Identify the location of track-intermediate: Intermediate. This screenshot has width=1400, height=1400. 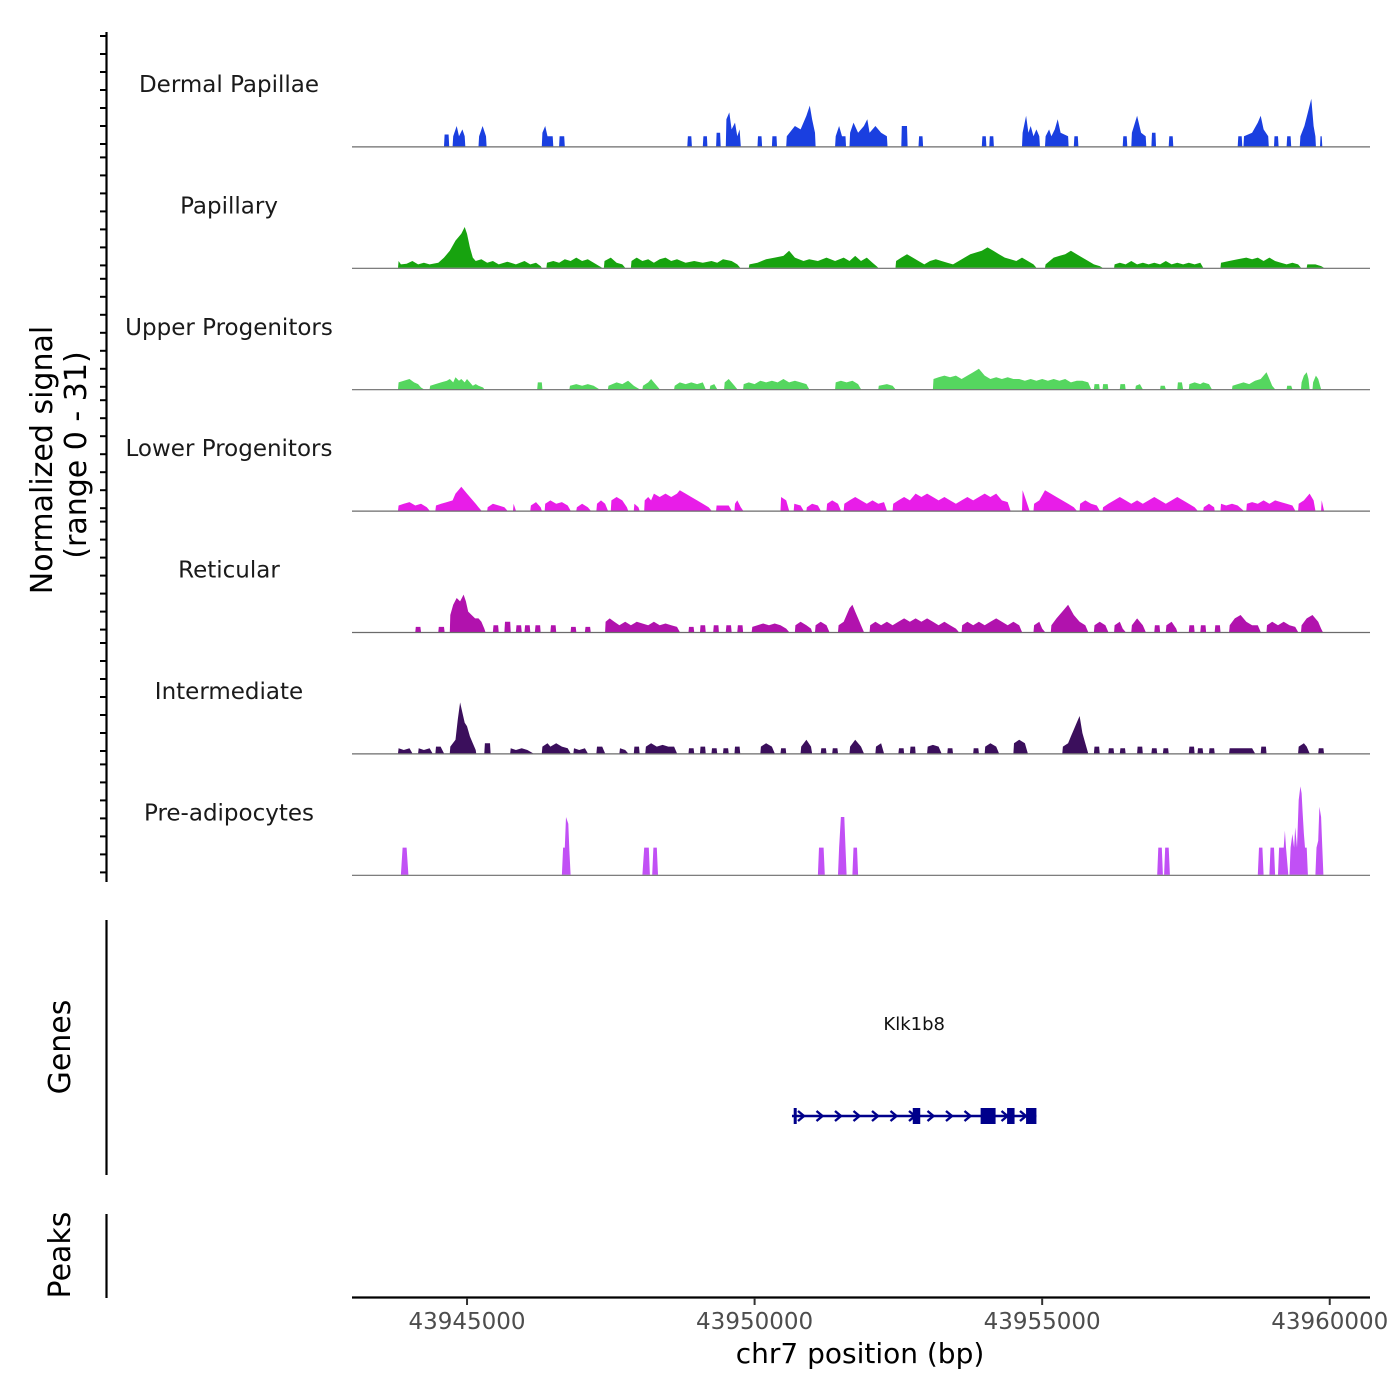
(762, 717).